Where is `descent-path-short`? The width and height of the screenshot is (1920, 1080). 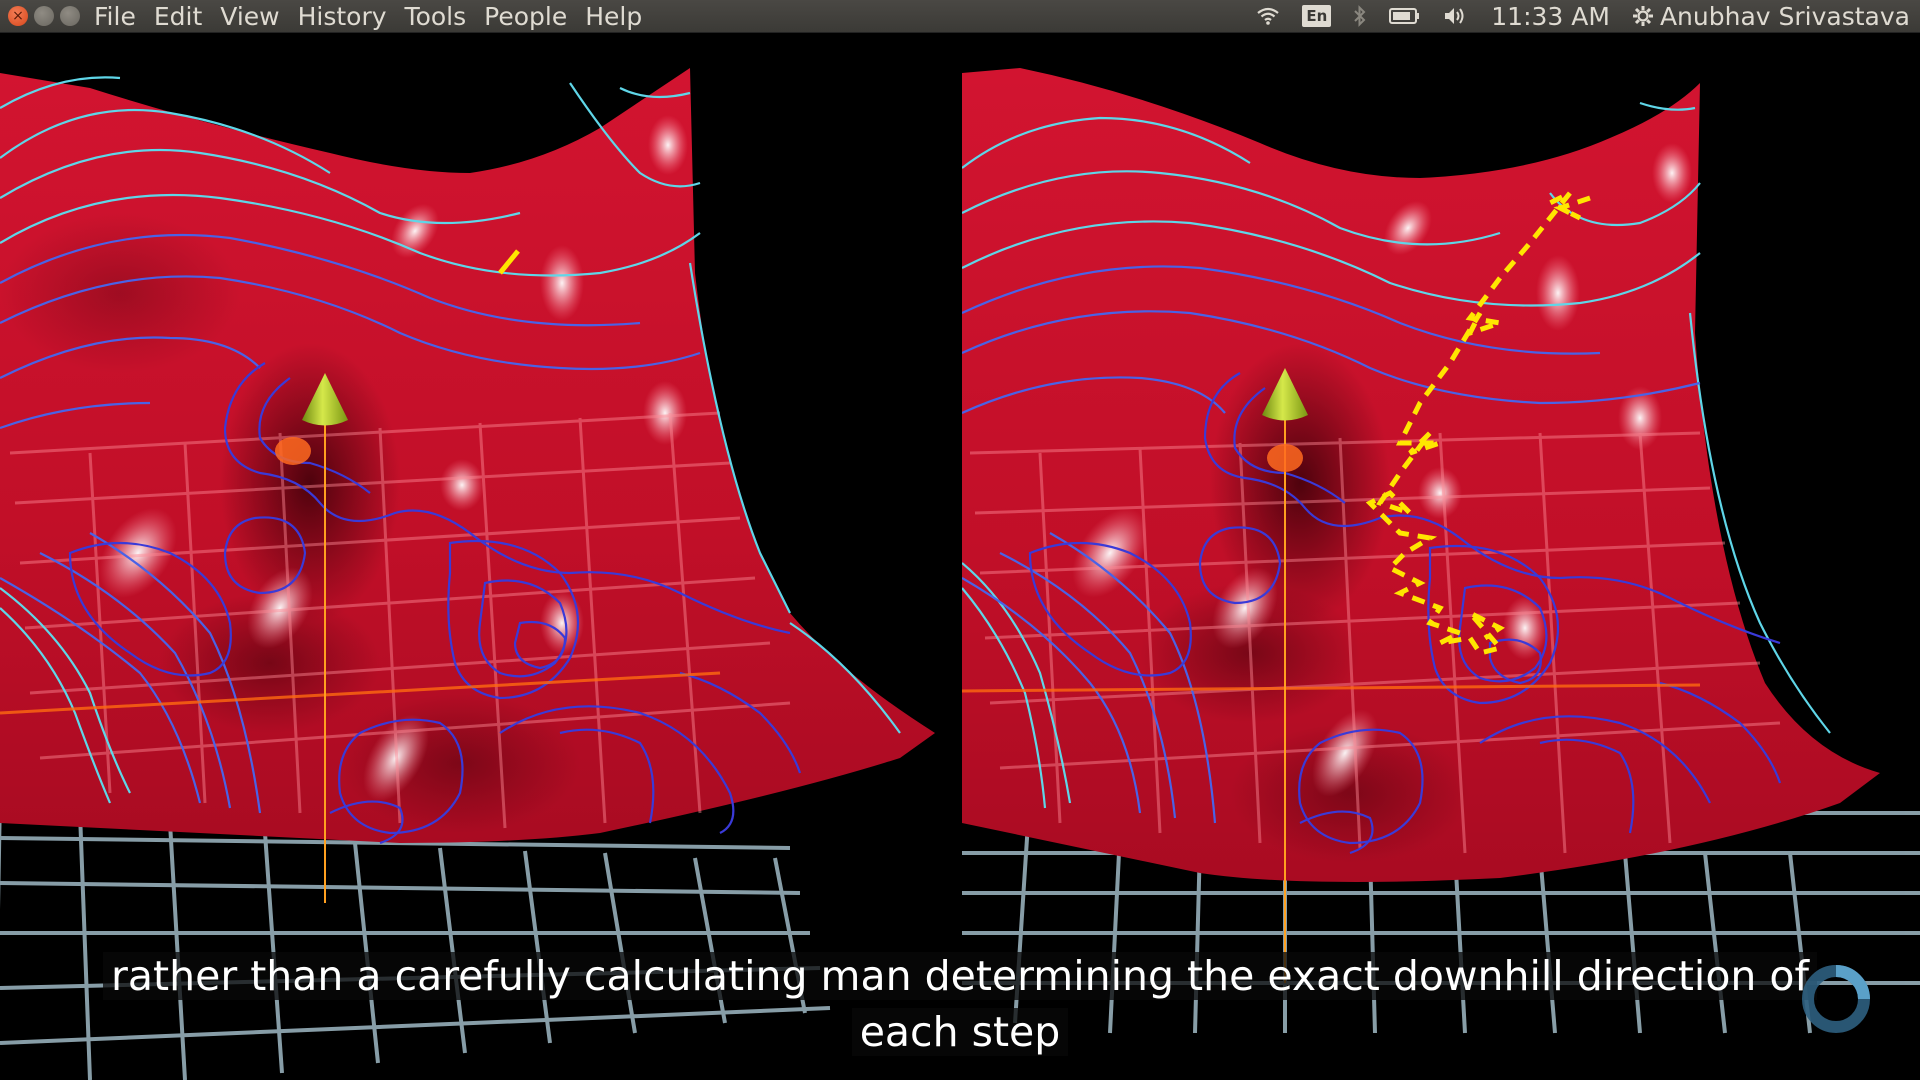 descent-path-short is located at coordinates (509, 262).